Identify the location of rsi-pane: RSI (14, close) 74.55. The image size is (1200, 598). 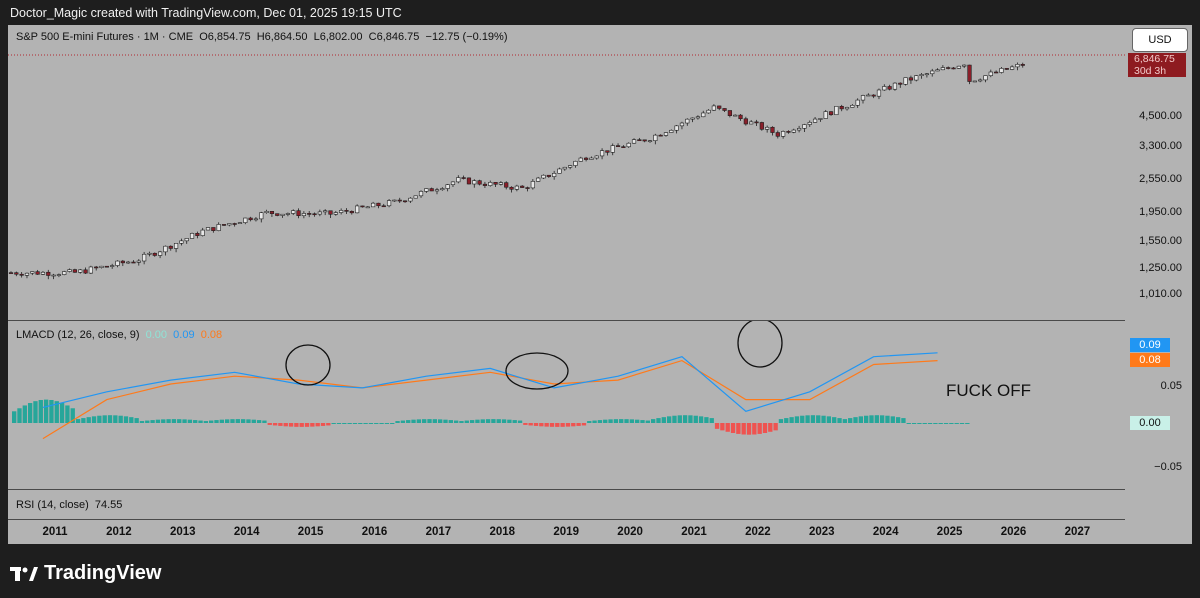
(566, 505).